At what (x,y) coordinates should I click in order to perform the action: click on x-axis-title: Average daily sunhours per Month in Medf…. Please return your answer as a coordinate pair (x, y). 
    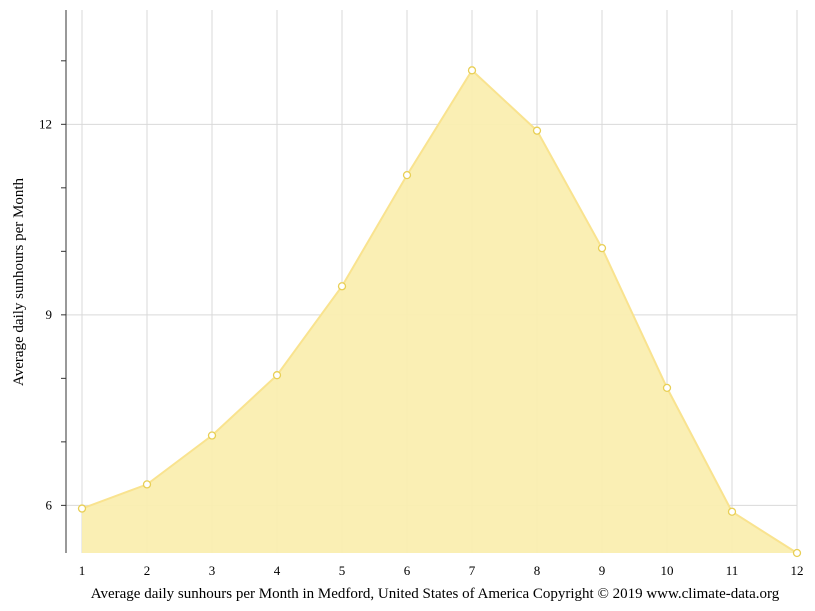
    Looking at the image, I should click on (435, 594).